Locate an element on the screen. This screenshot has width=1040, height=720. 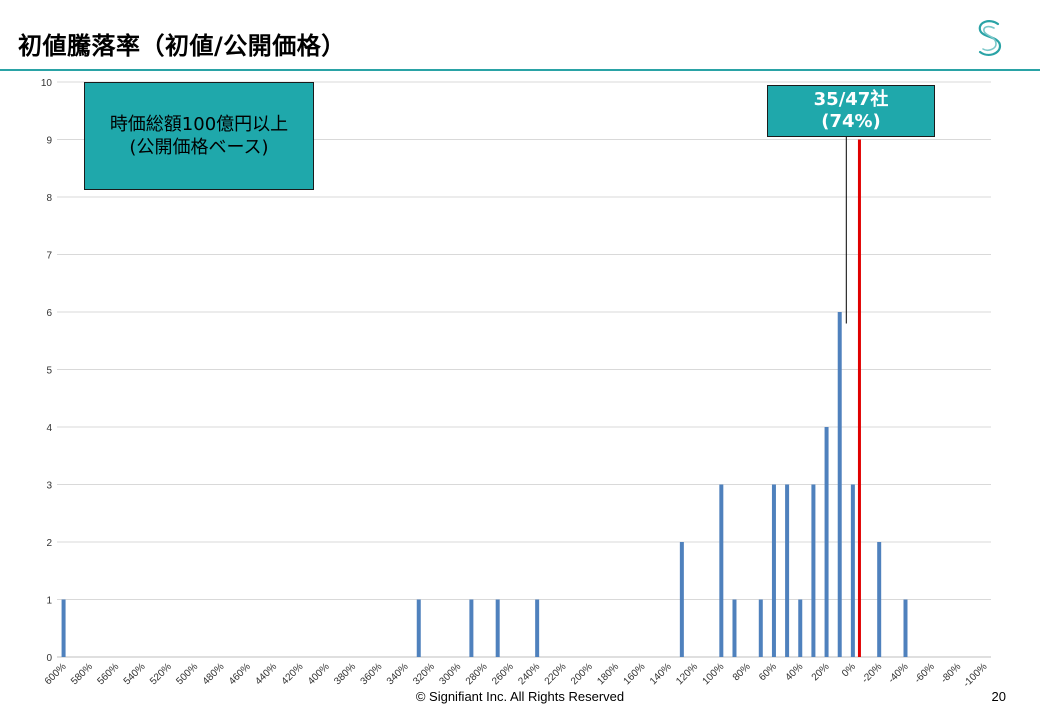
bar-50% is located at coordinates (787, 570).